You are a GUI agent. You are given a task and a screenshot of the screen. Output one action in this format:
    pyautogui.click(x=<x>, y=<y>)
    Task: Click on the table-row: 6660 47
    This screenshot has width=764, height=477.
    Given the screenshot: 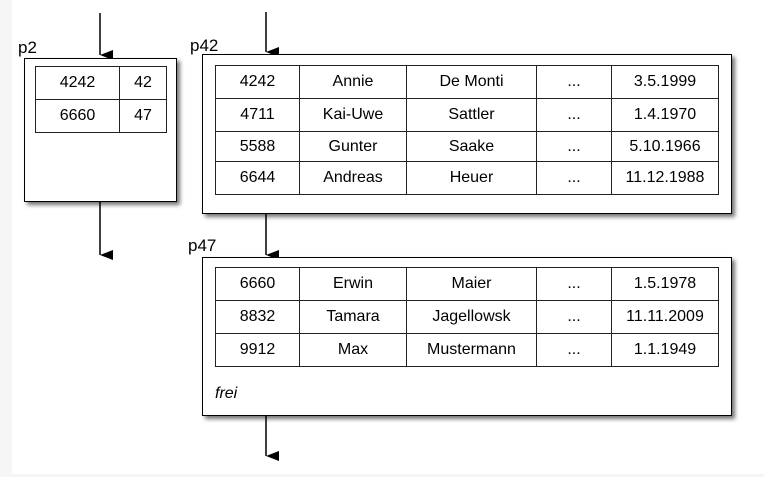 What is the action you would take?
    pyautogui.click(x=101, y=116)
    